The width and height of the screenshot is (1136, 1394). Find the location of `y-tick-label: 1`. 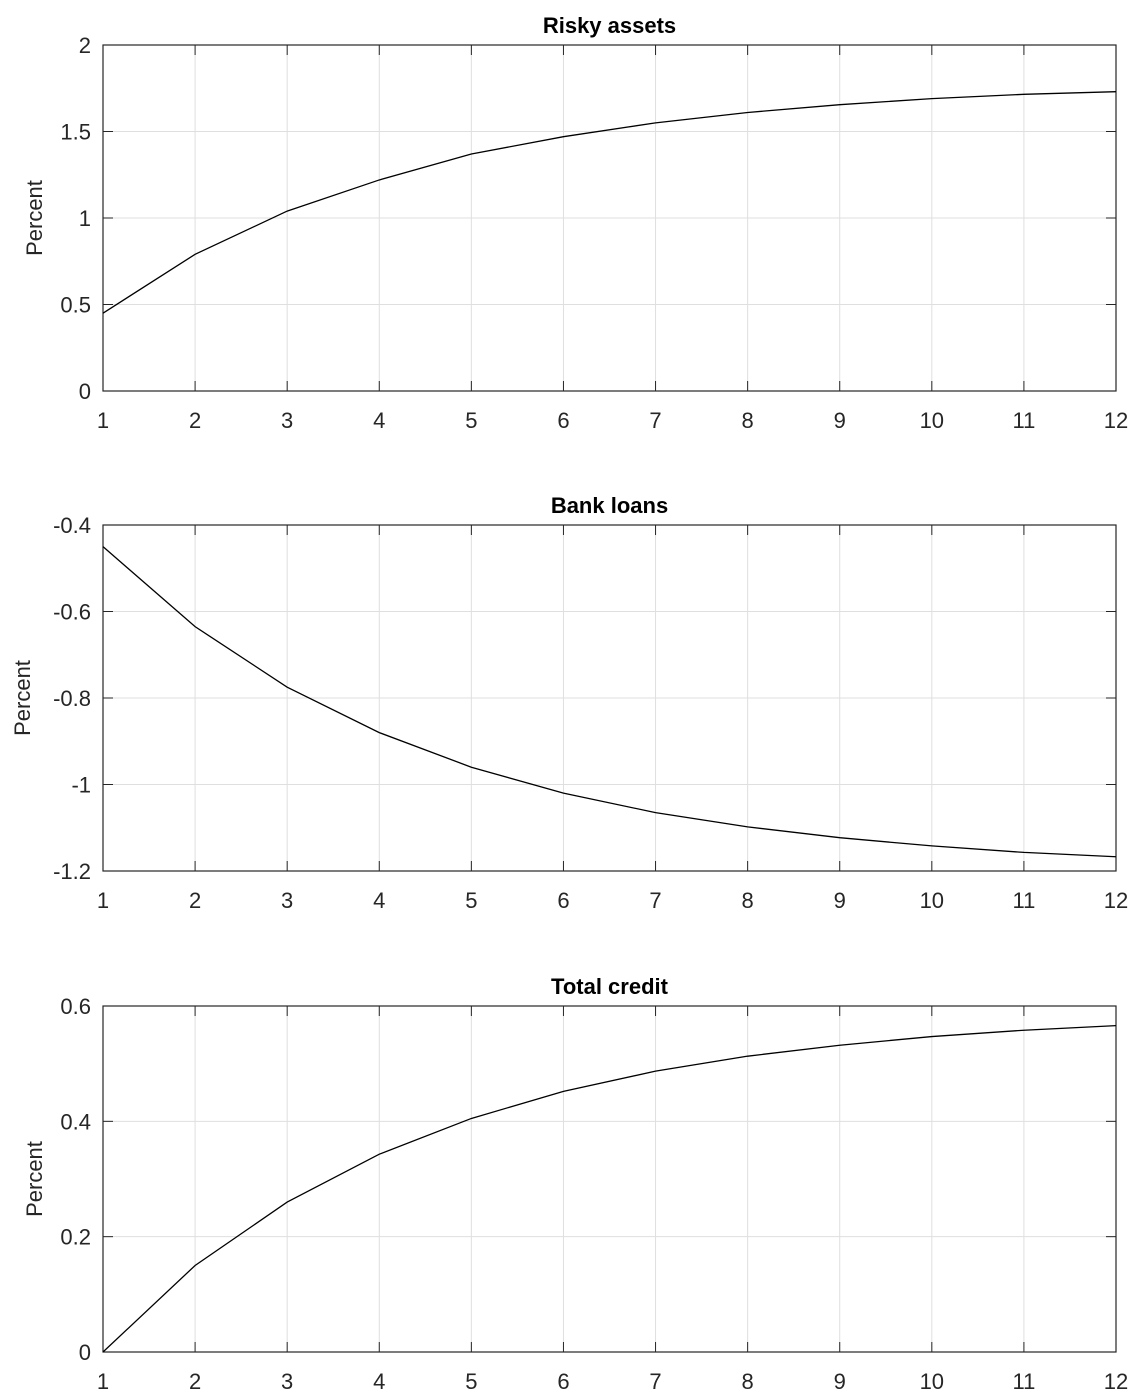

y-tick-label: 1 is located at coordinates (85, 218).